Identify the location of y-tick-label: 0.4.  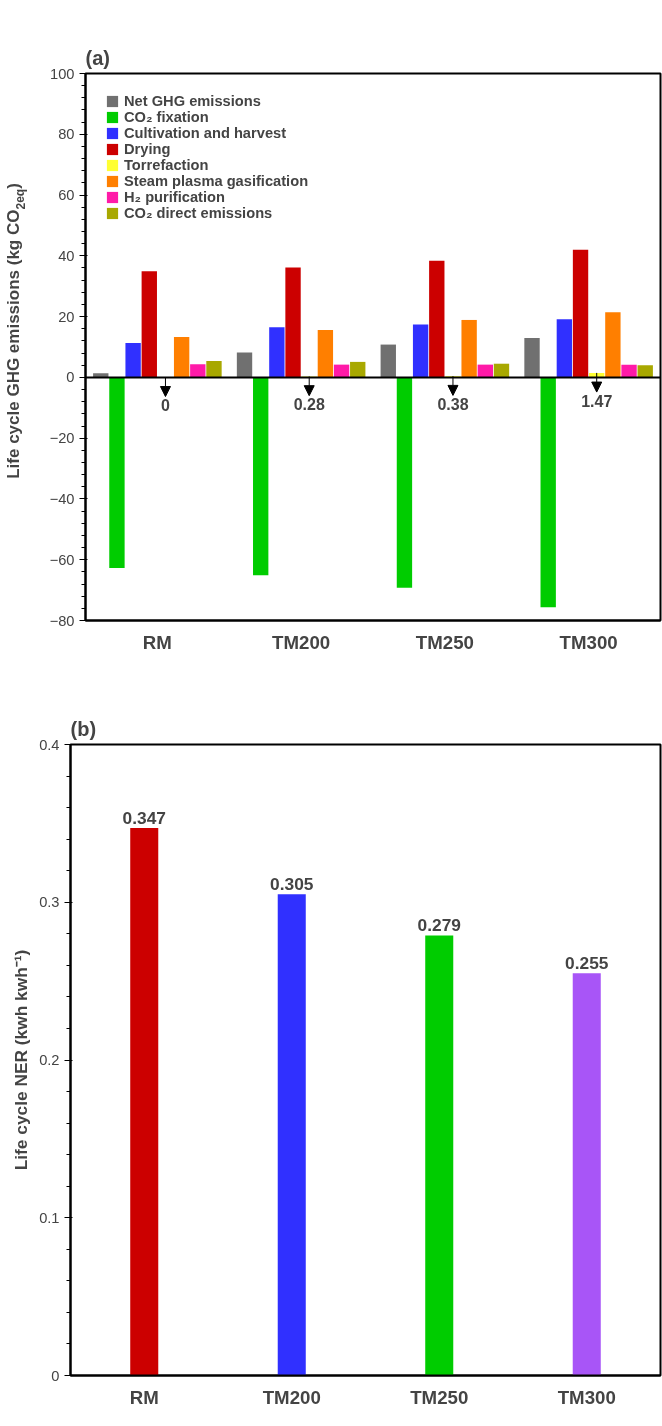
(49, 744).